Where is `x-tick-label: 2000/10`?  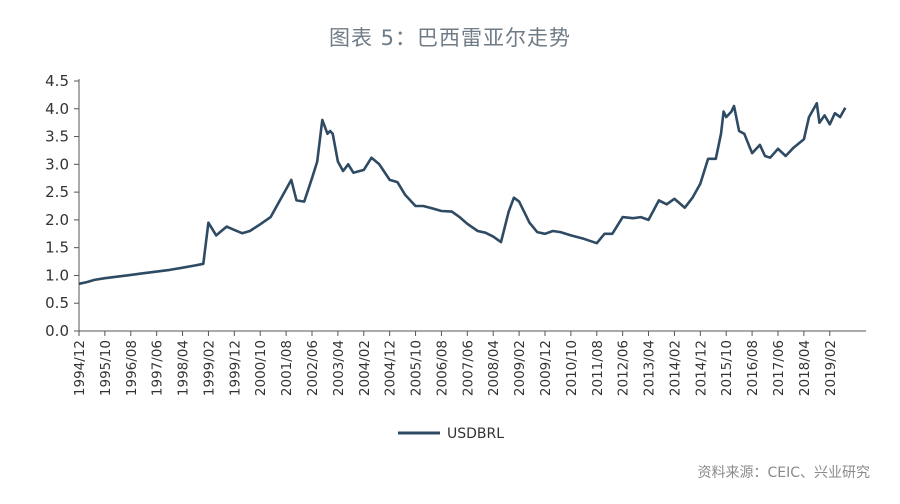
x-tick-label: 2000/10 is located at coordinates (261, 368).